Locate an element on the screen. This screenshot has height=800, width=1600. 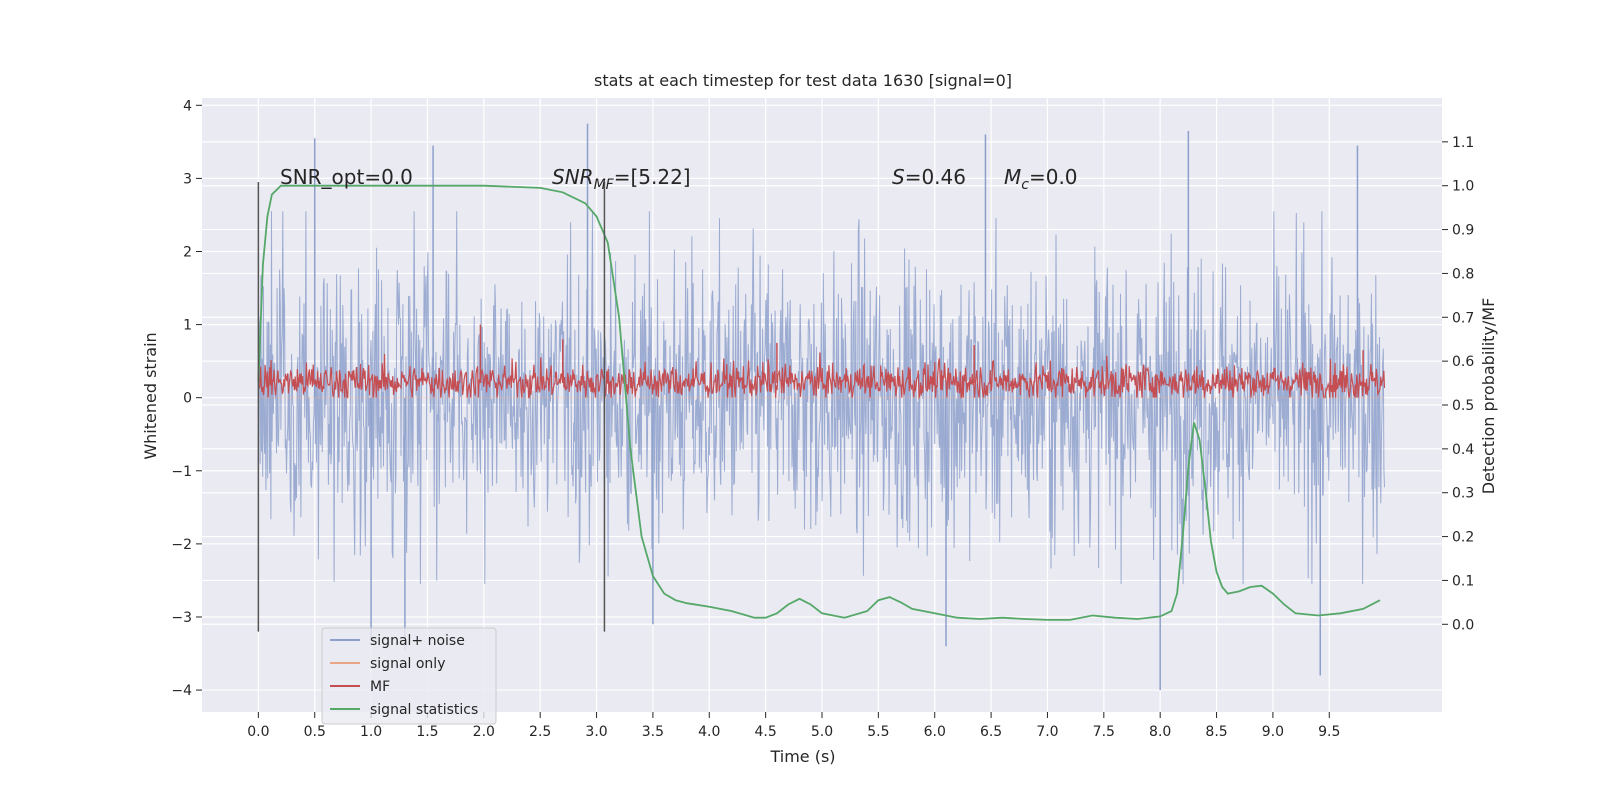
legend-label-signal-statistics: signal statistics is located at coordinates (424, 710).